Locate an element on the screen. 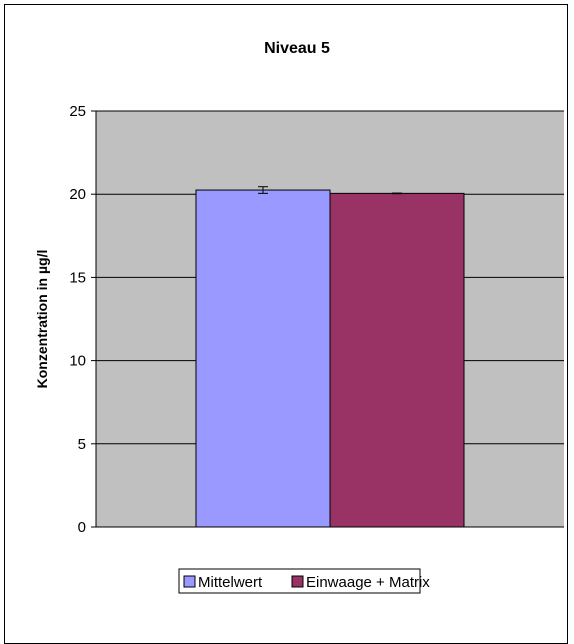  bar-einwaage-matrix is located at coordinates (397, 360).